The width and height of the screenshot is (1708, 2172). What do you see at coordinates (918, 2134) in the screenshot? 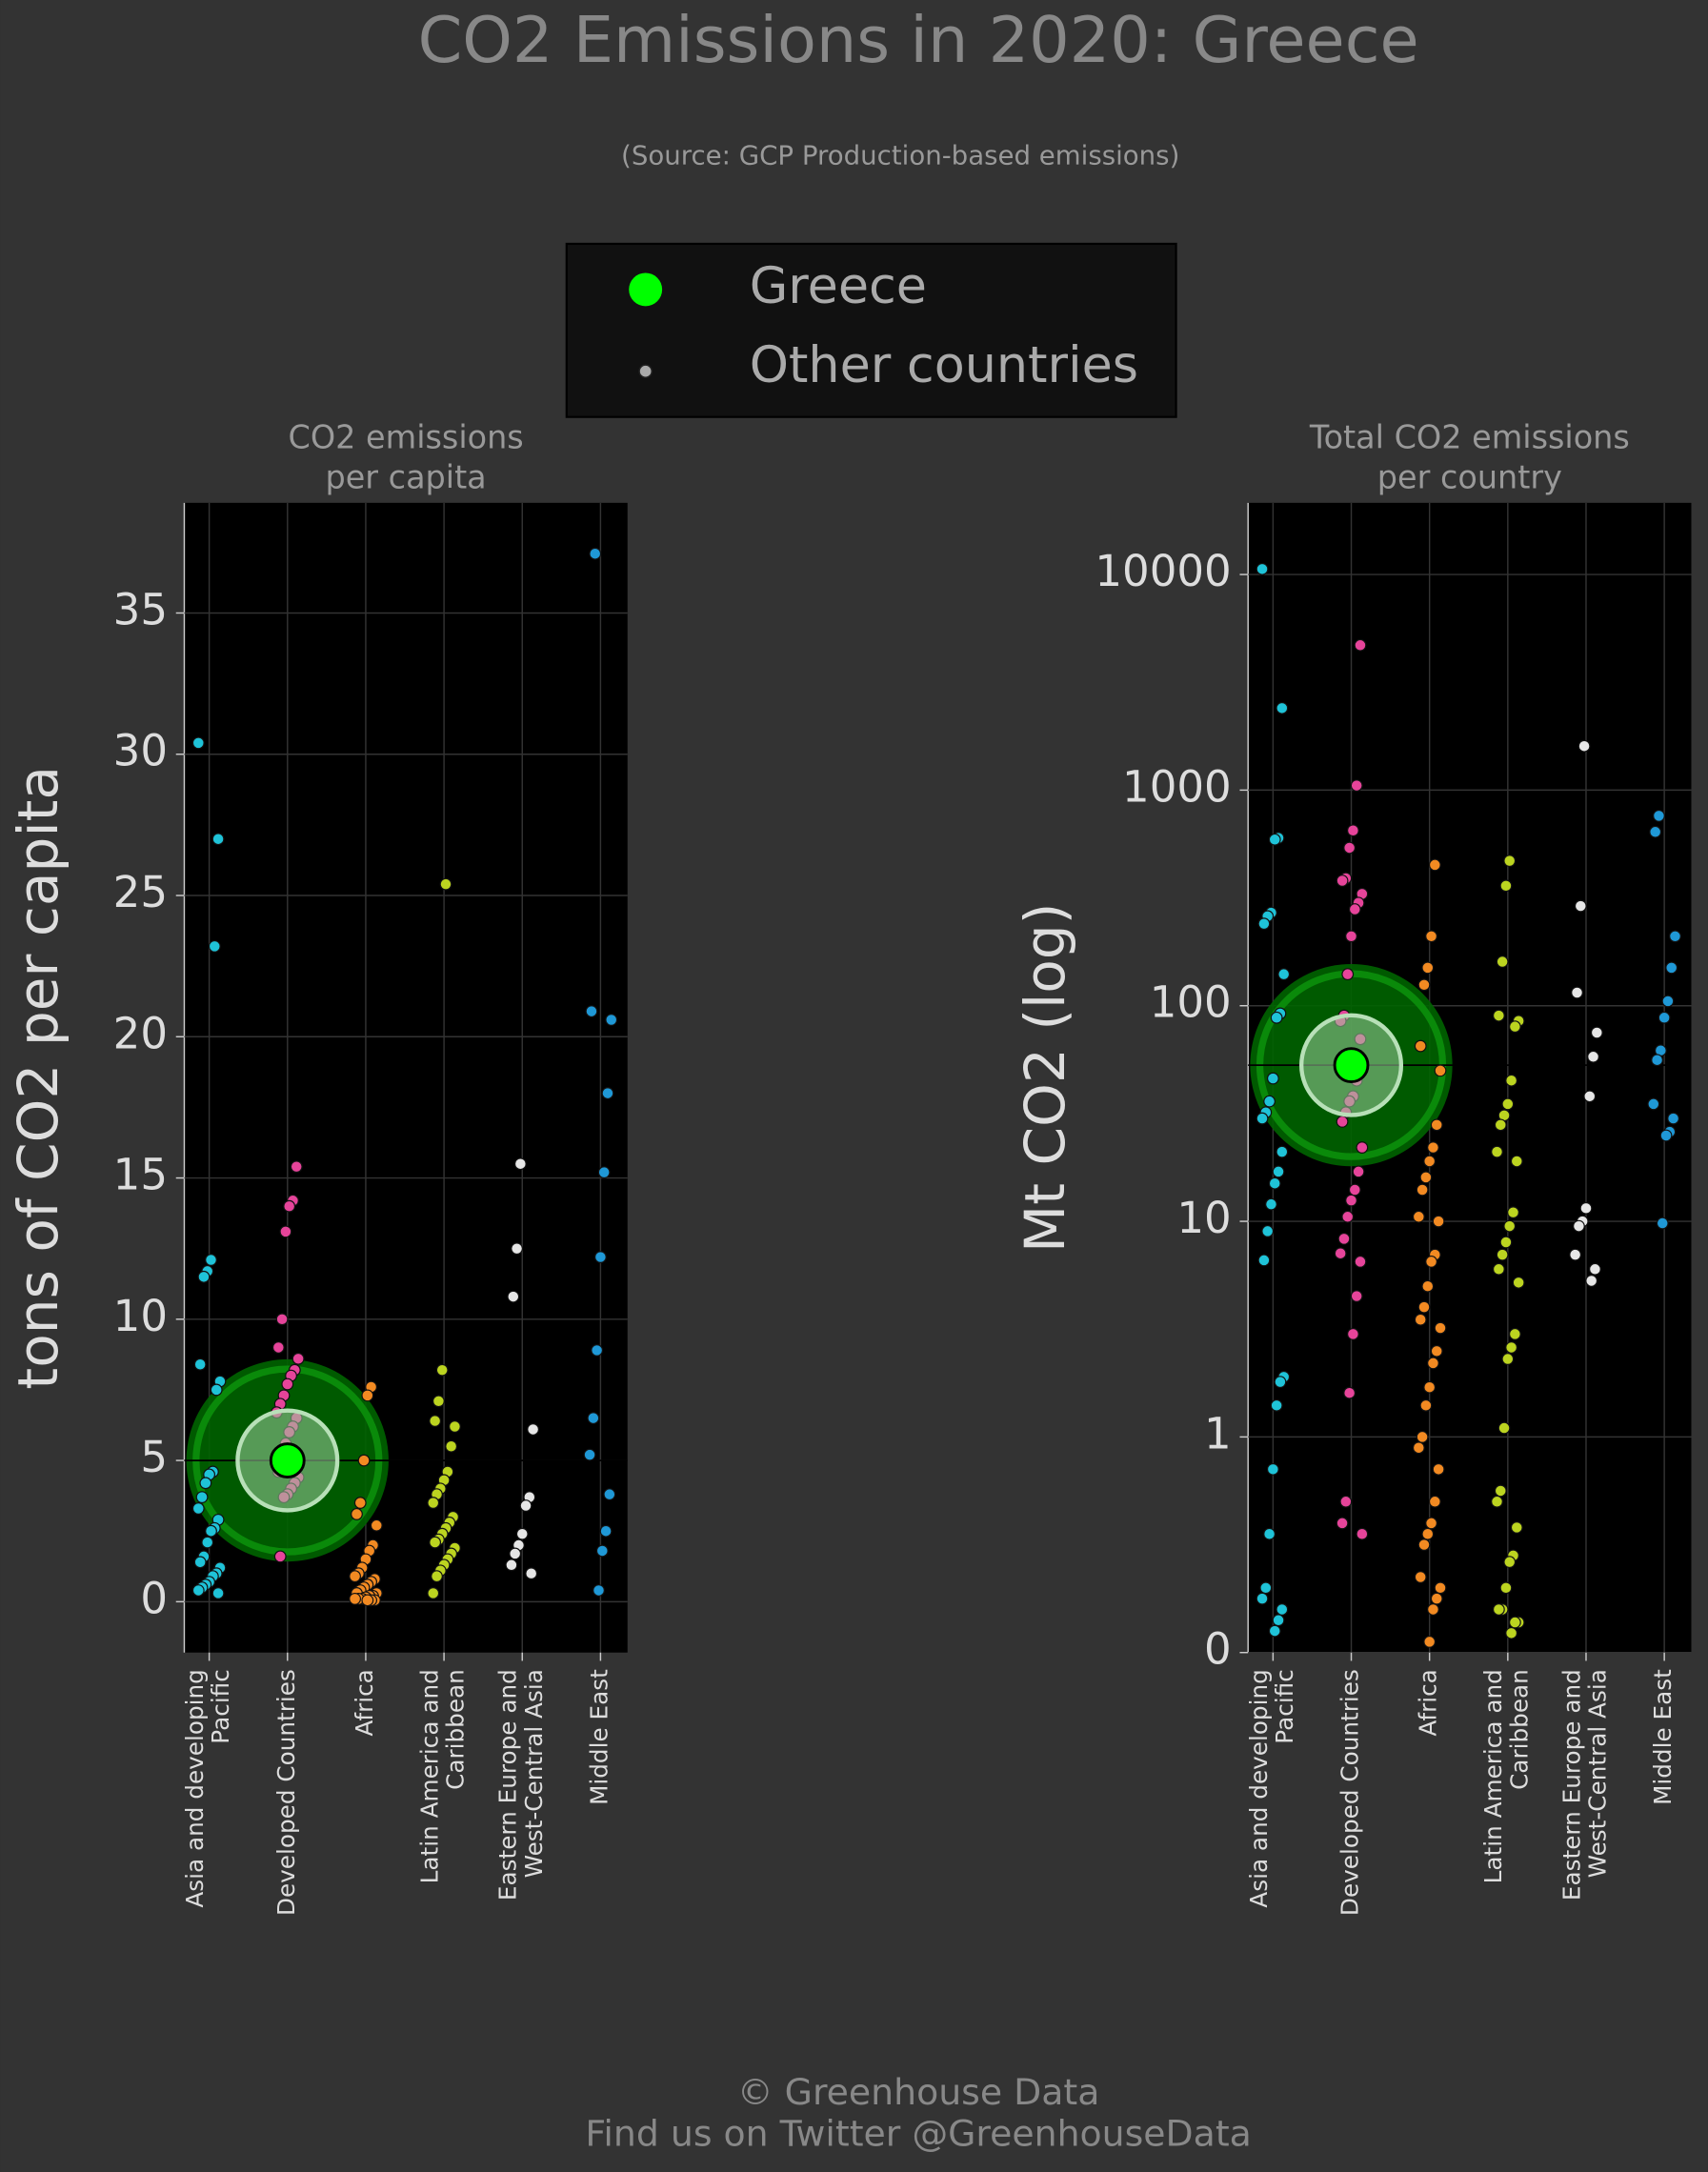
I see `footer: Find us on Twitter @GreenhouseData` at bounding box center [918, 2134].